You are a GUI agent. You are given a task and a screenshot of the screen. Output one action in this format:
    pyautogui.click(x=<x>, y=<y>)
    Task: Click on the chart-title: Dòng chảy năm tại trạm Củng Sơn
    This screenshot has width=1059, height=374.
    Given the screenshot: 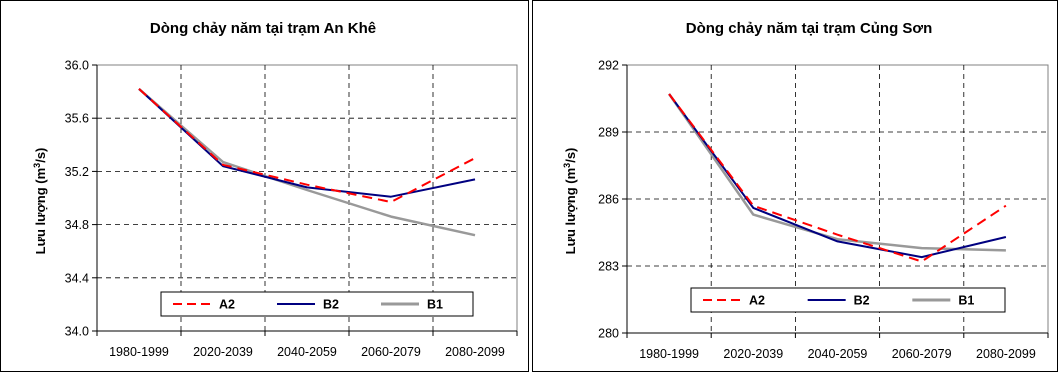 What is the action you would take?
    pyautogui.click(x=809, y=28)
    